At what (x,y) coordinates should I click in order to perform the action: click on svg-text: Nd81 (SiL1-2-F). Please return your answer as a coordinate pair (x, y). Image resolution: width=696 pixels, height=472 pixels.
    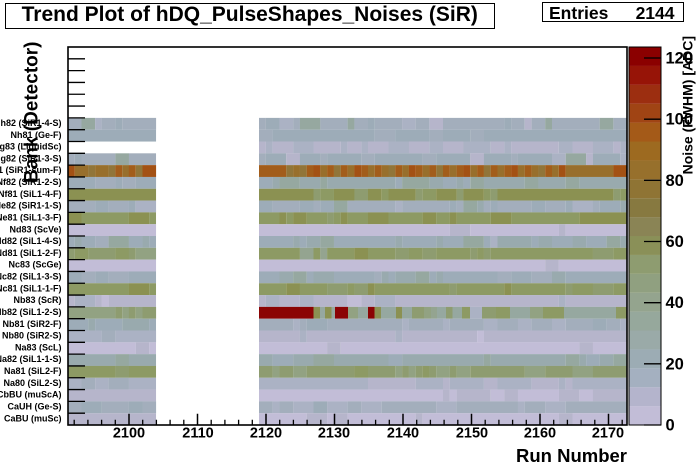
    Looking at the image, I should click on (31, 253).